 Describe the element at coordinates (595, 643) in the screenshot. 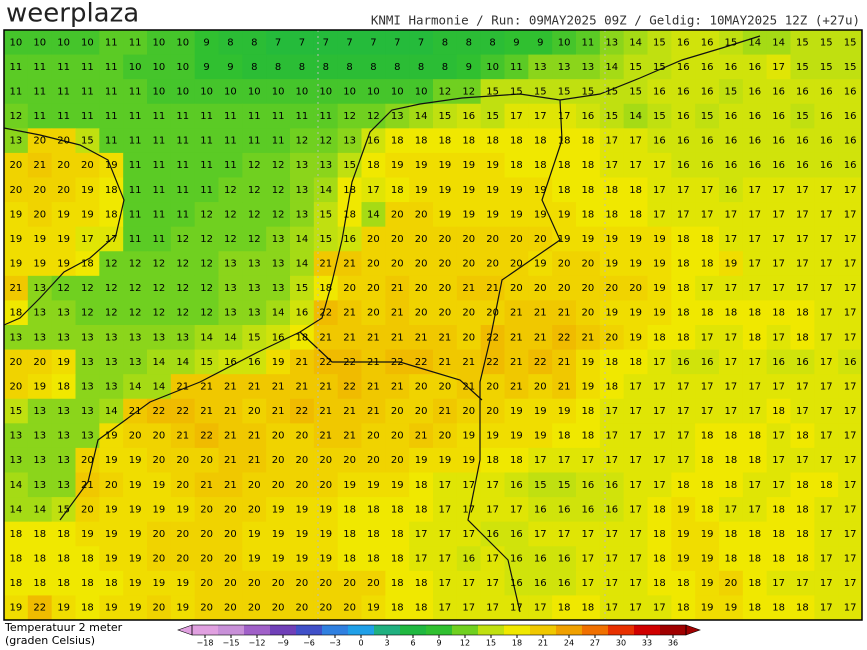

I see `colorbar-label: 27` at that location.